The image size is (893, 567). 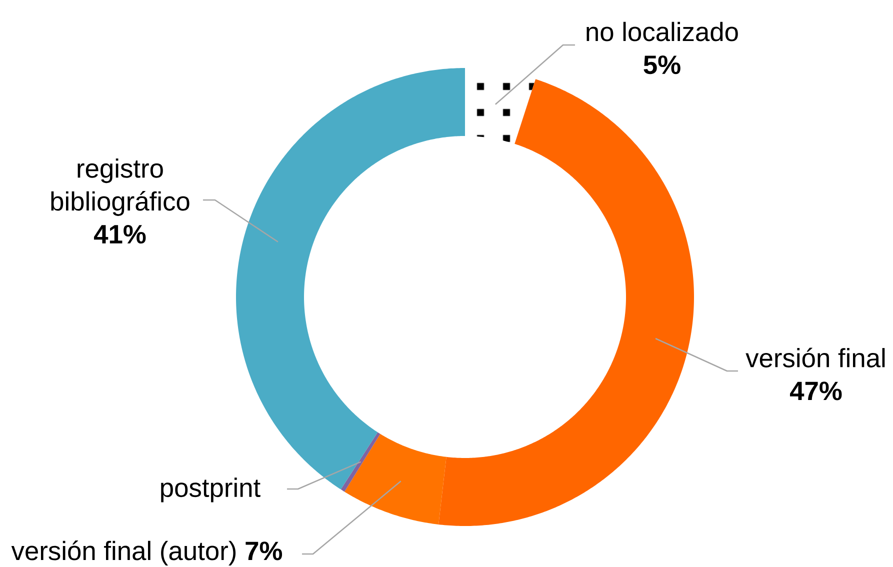 What do you see at coordinates (662, 65) in the screenshot?
I see `data-label: 5%` at bounding box center [662, 65].